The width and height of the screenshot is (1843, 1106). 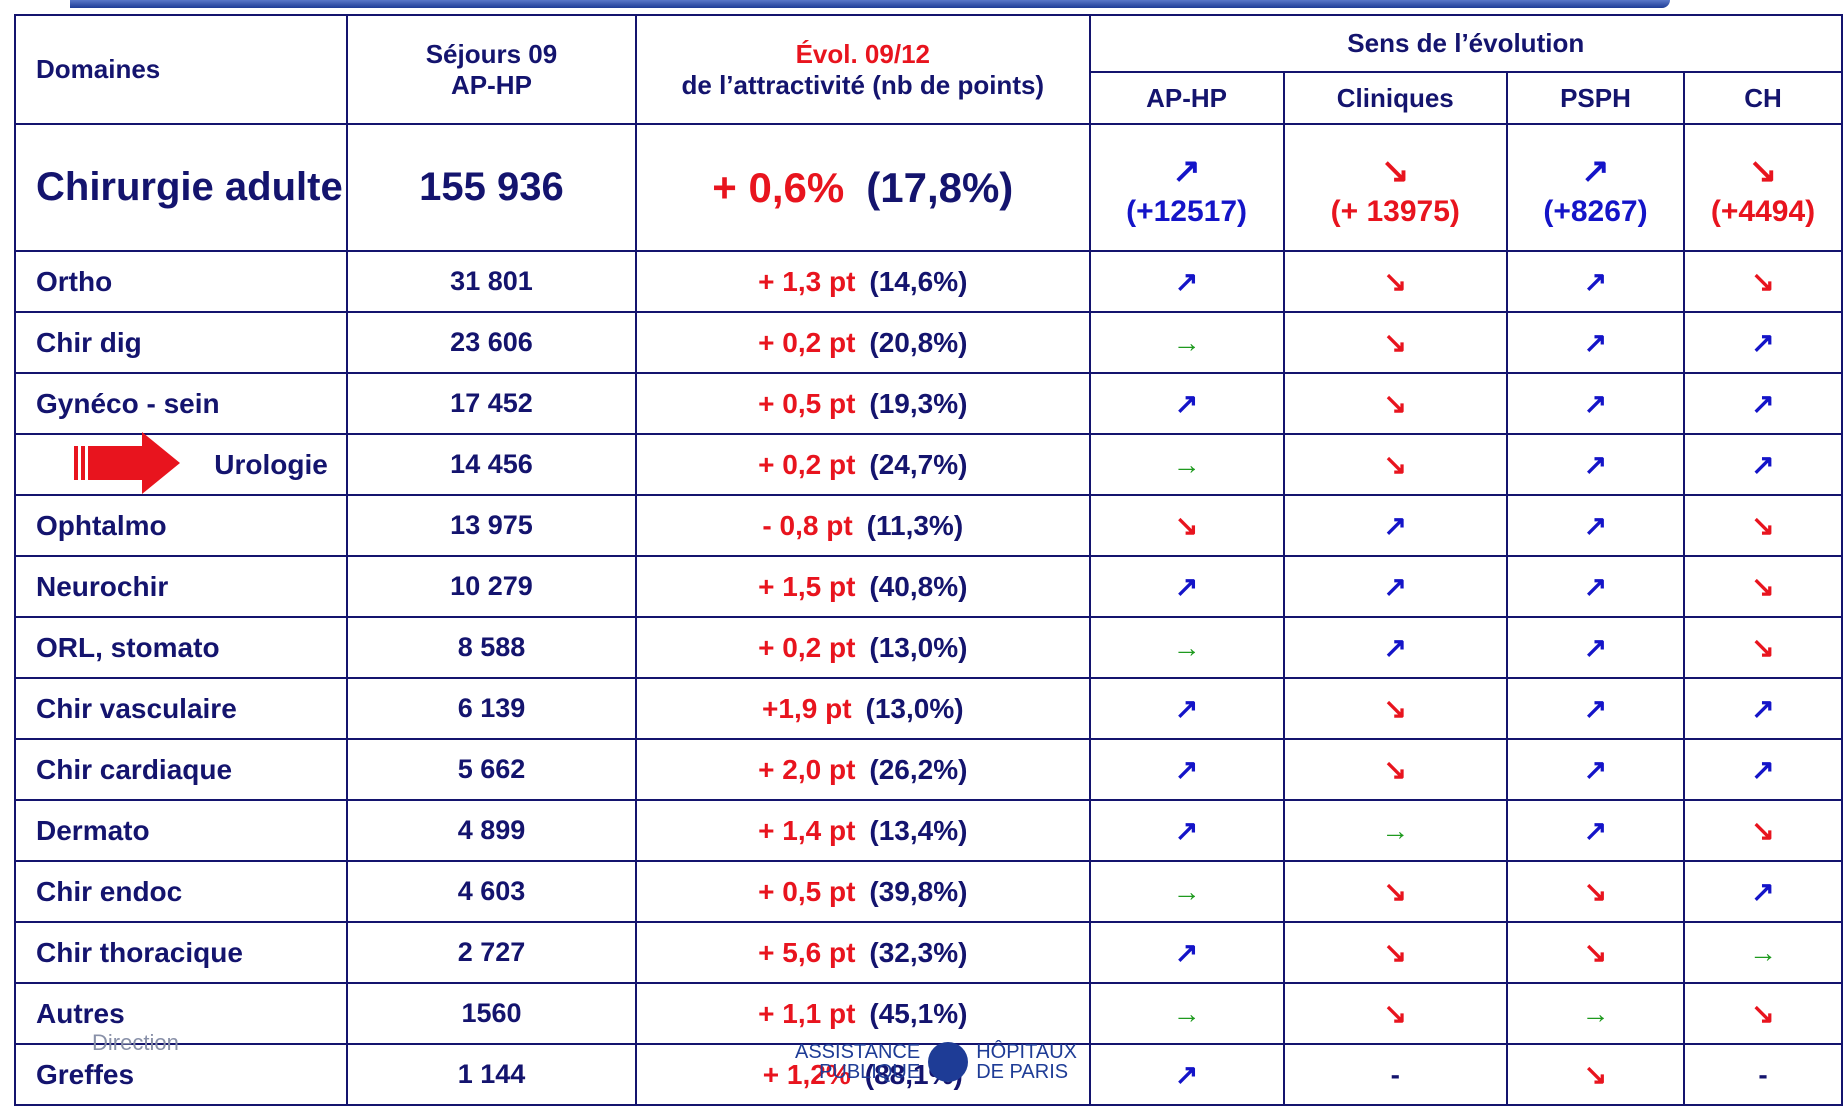 What do you see at coordinates (807, 586) in the screenshot?
I see `evol-value: + 1,5 pt` at bounding box center [807, 586].